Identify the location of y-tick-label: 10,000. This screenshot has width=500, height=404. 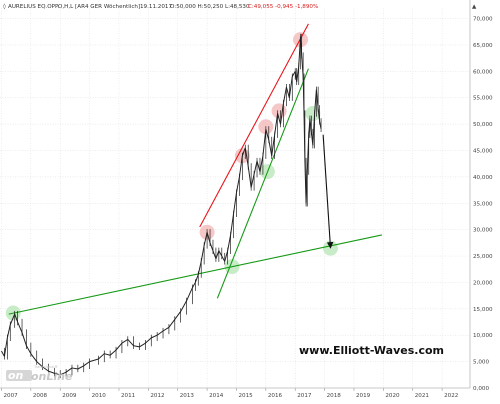
(483, 336).